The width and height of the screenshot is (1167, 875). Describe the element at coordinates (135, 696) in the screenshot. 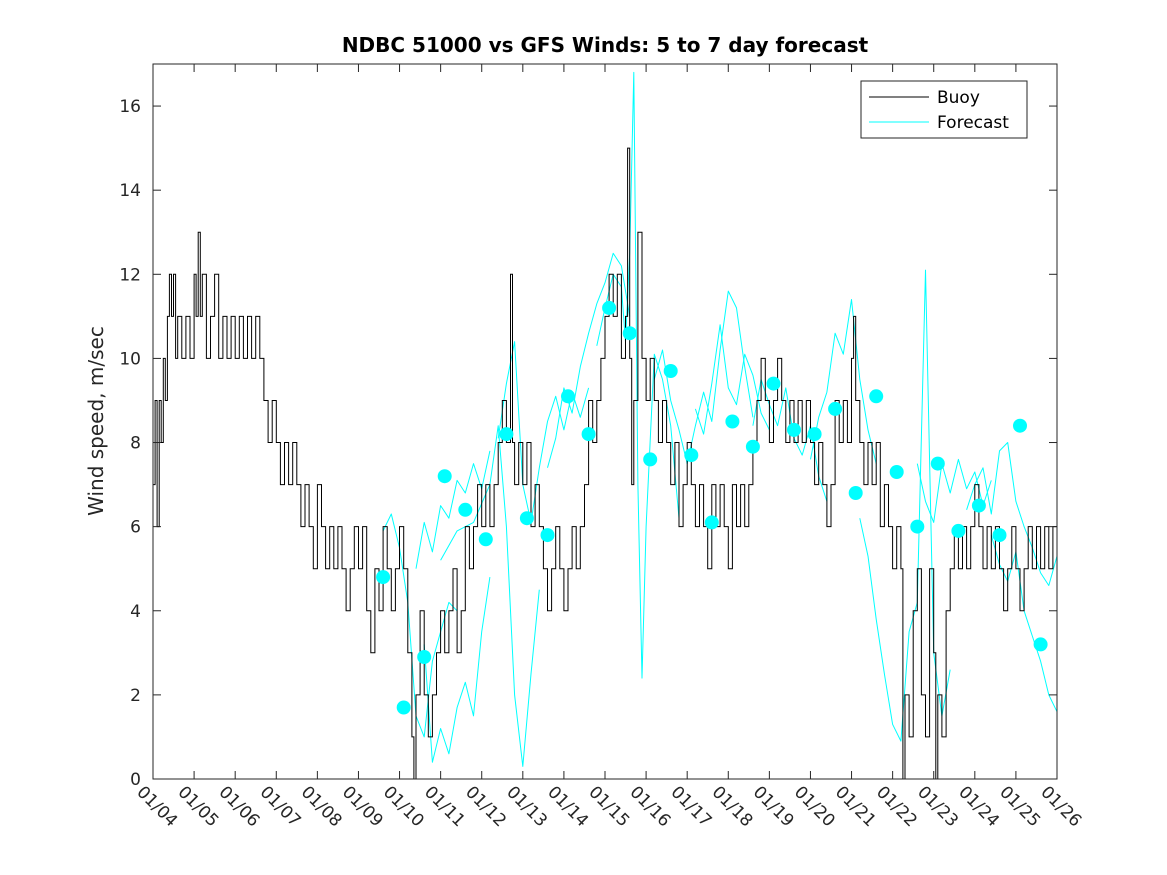

I see `y-tick-label: 2` at that location.